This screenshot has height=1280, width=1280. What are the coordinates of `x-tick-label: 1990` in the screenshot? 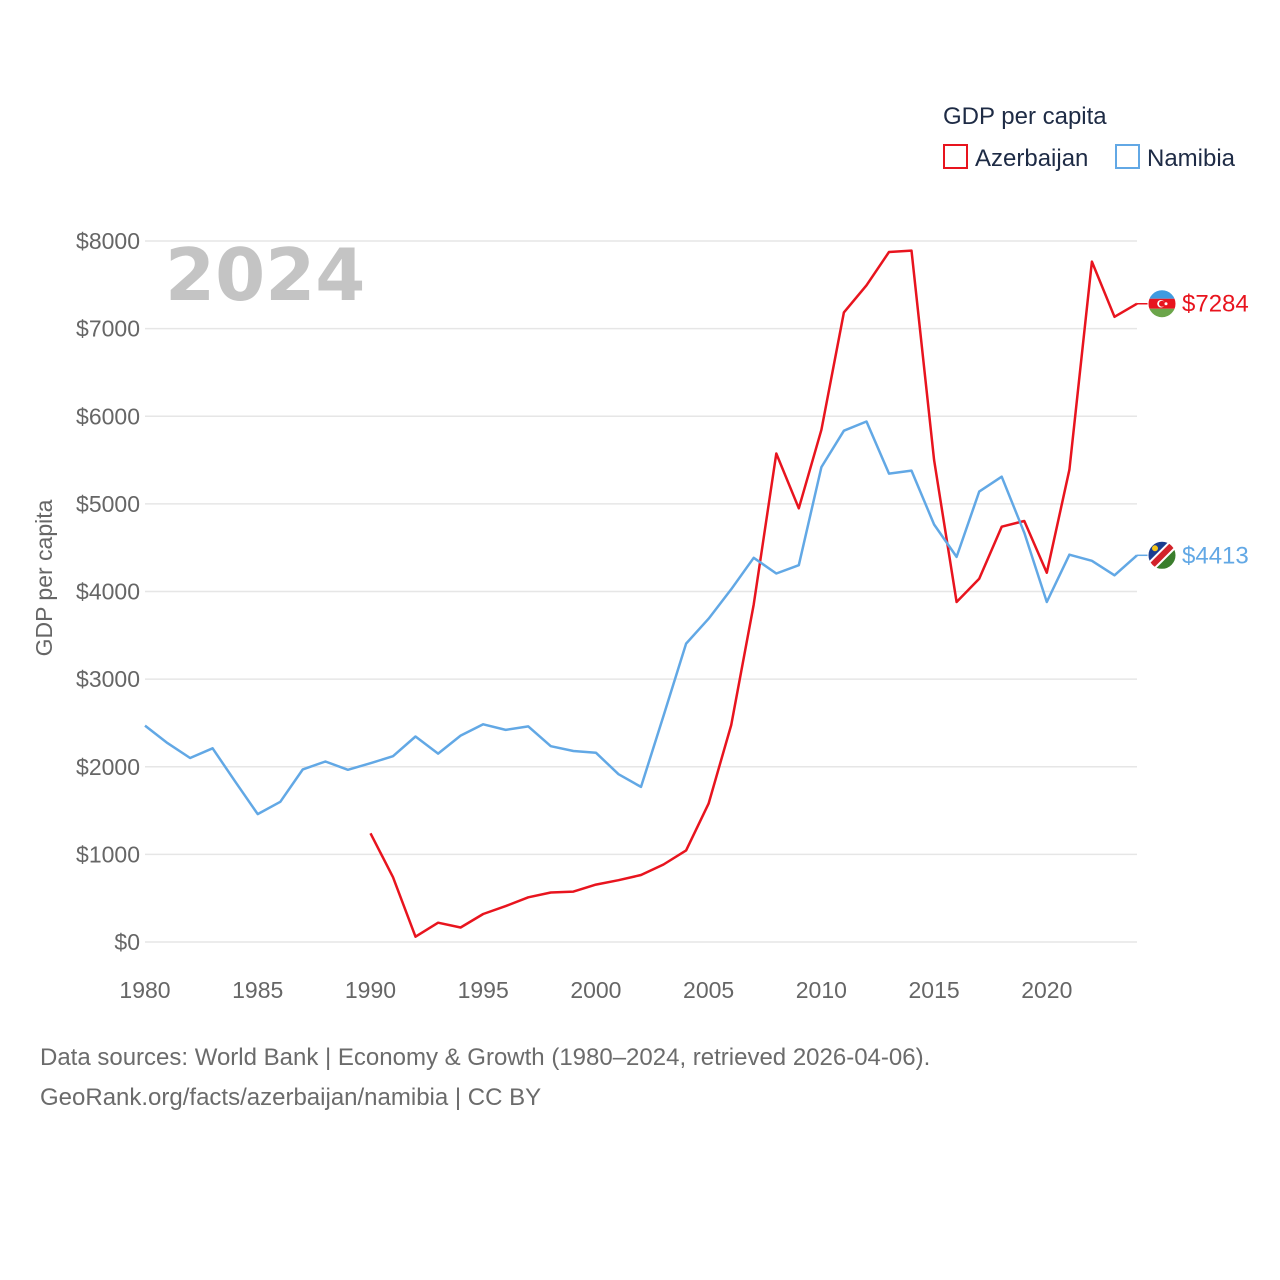 It's located at (370, 990).